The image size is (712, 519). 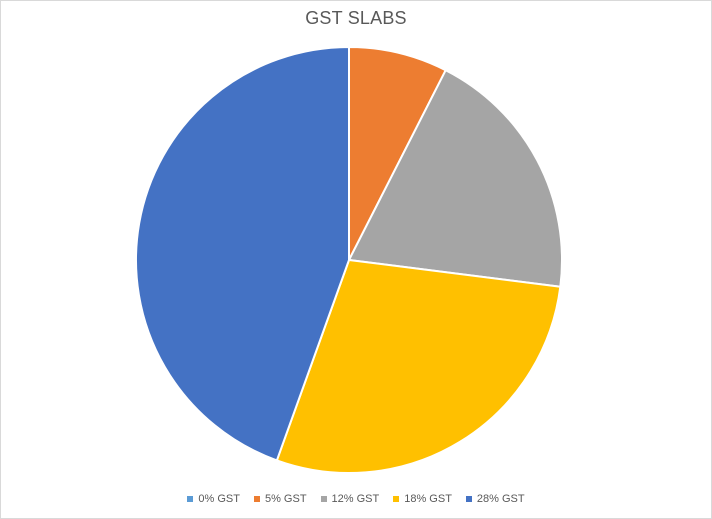 I want to click on legend-item: 5% GST, so click(x=280, y=499).